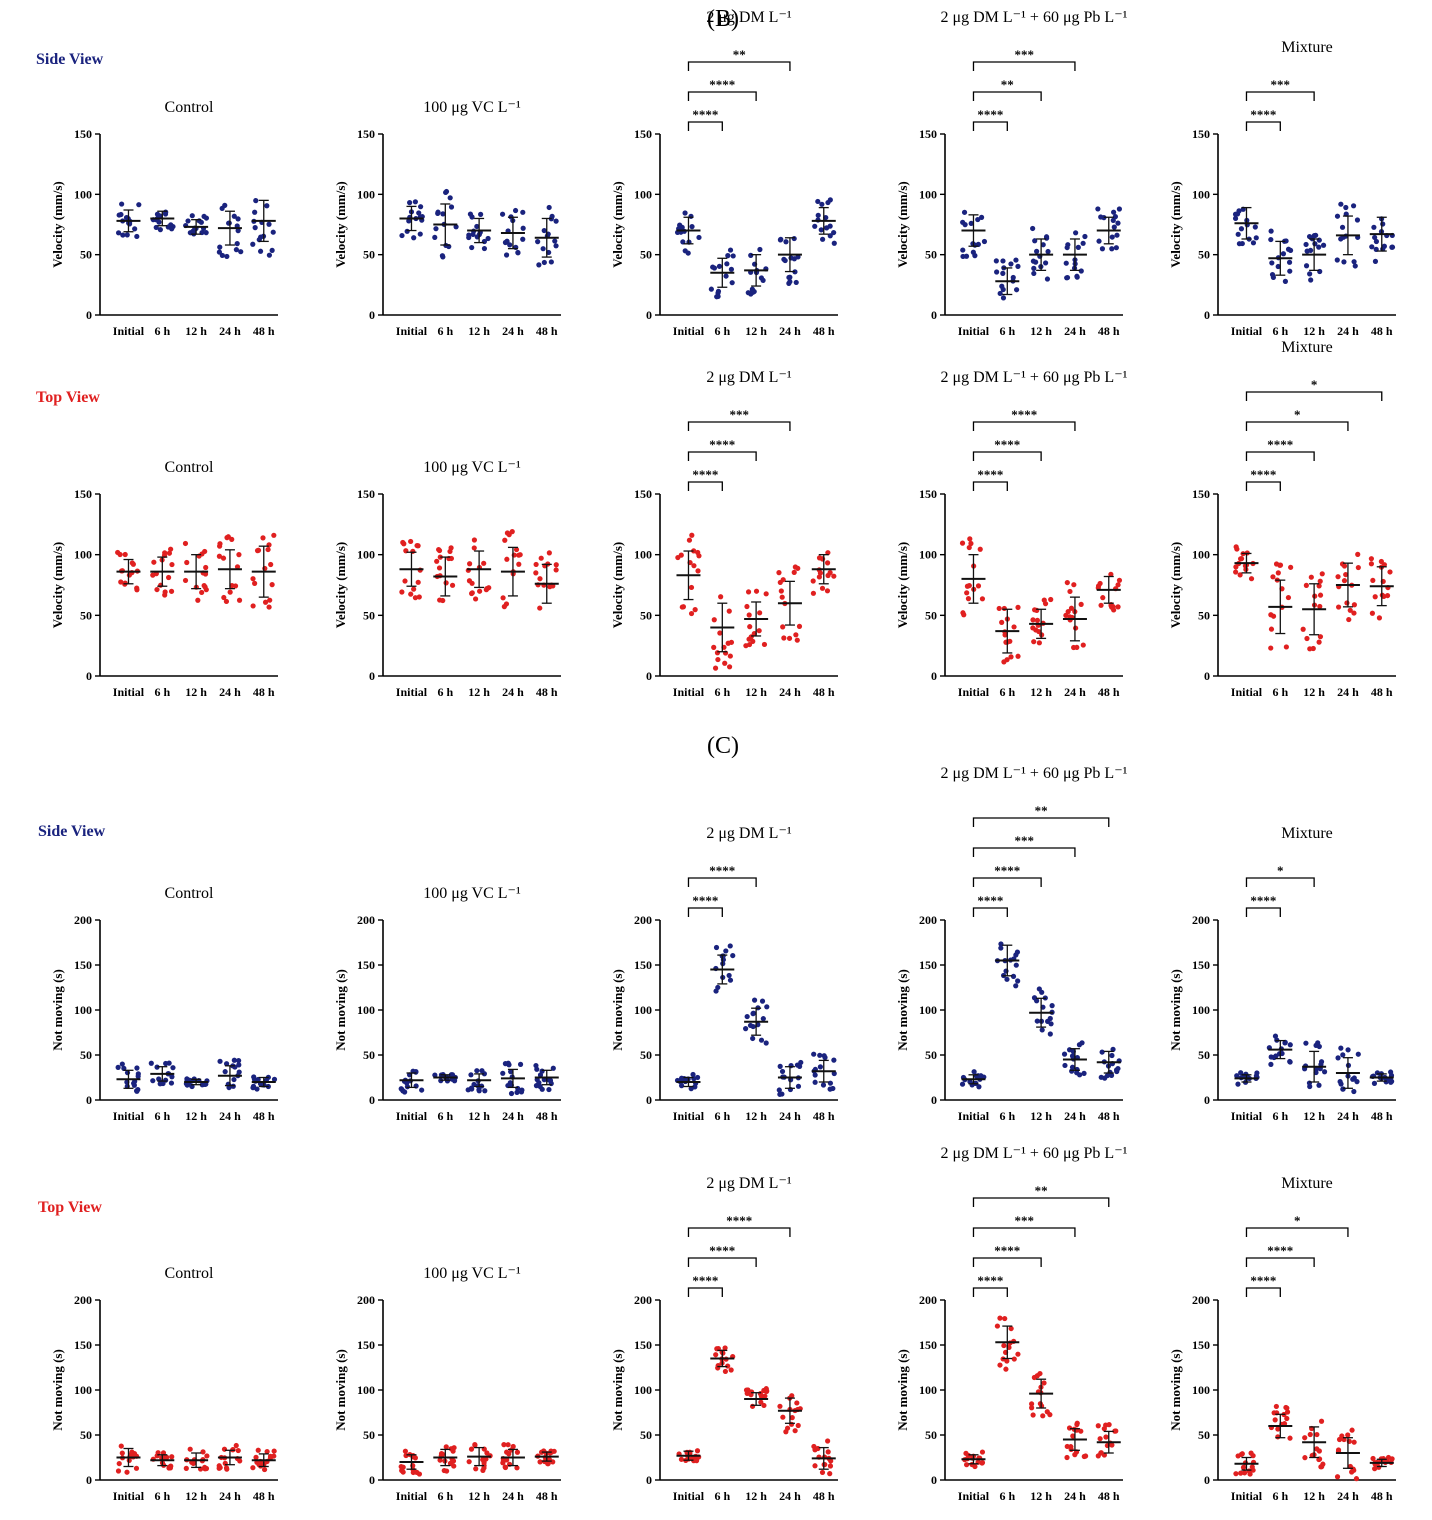  I want to click on y-axis-label: Not moving (s), so click(902, 1010).